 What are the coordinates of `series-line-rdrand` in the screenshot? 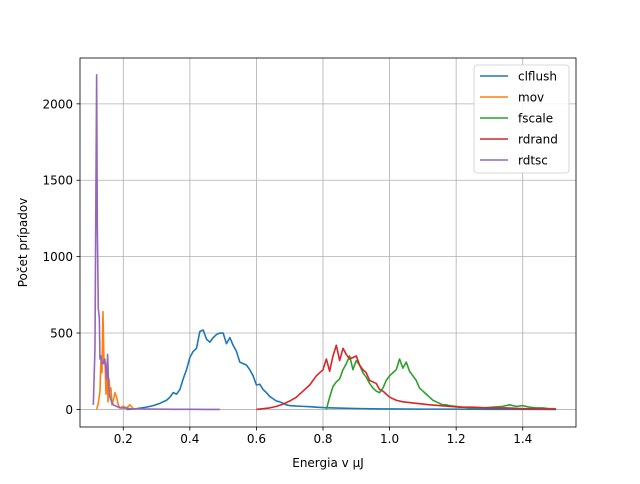 It's located at (406, 377).